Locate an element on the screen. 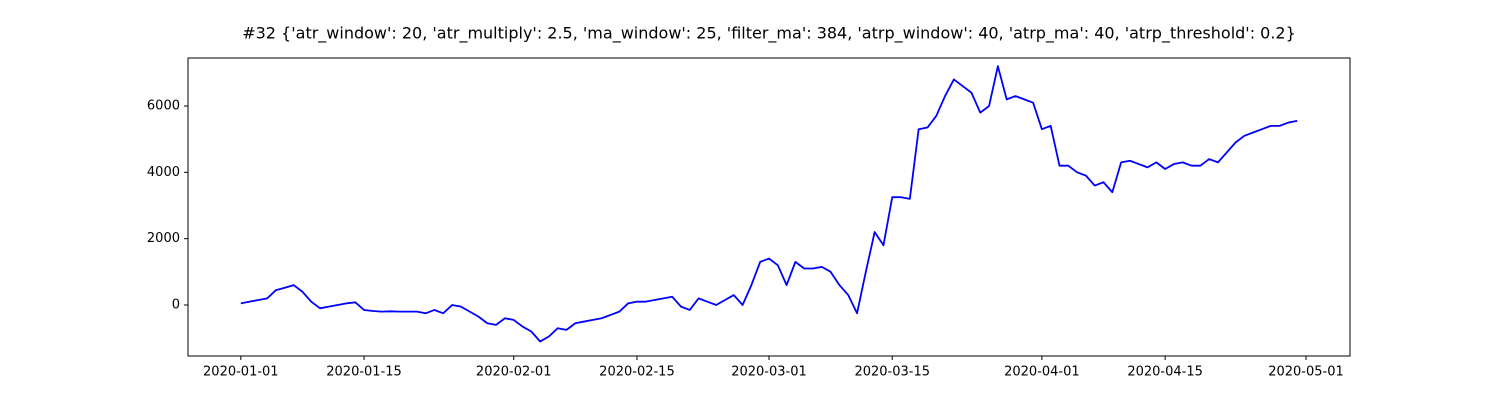  x-tick-label: 2020-03-15 is located at coordinates (892, 372).